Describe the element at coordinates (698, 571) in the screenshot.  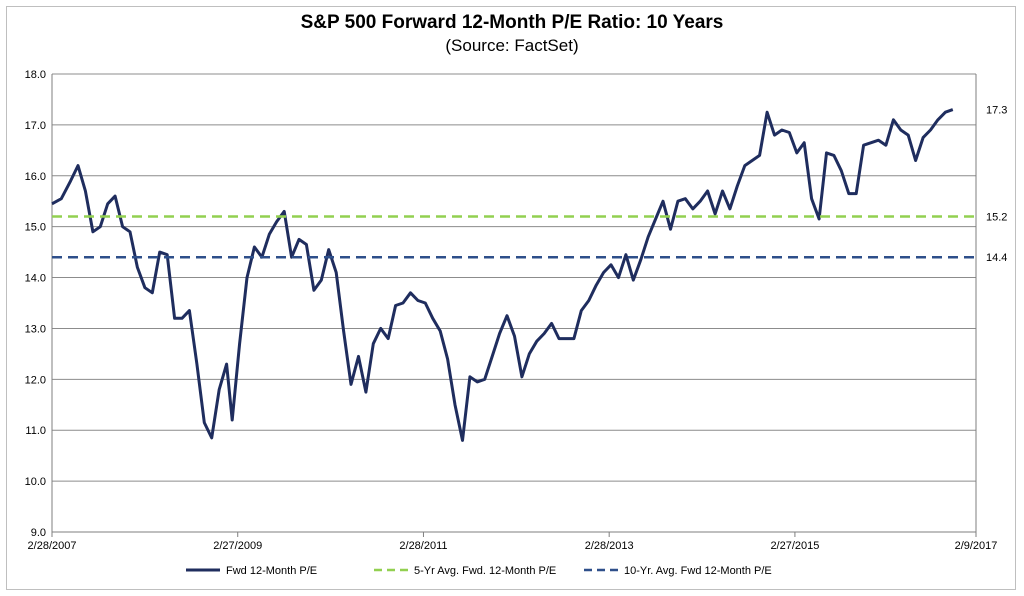
I see `legend-label: 10-Yr. Avg. Fwd 12-Month P/E` at that location.